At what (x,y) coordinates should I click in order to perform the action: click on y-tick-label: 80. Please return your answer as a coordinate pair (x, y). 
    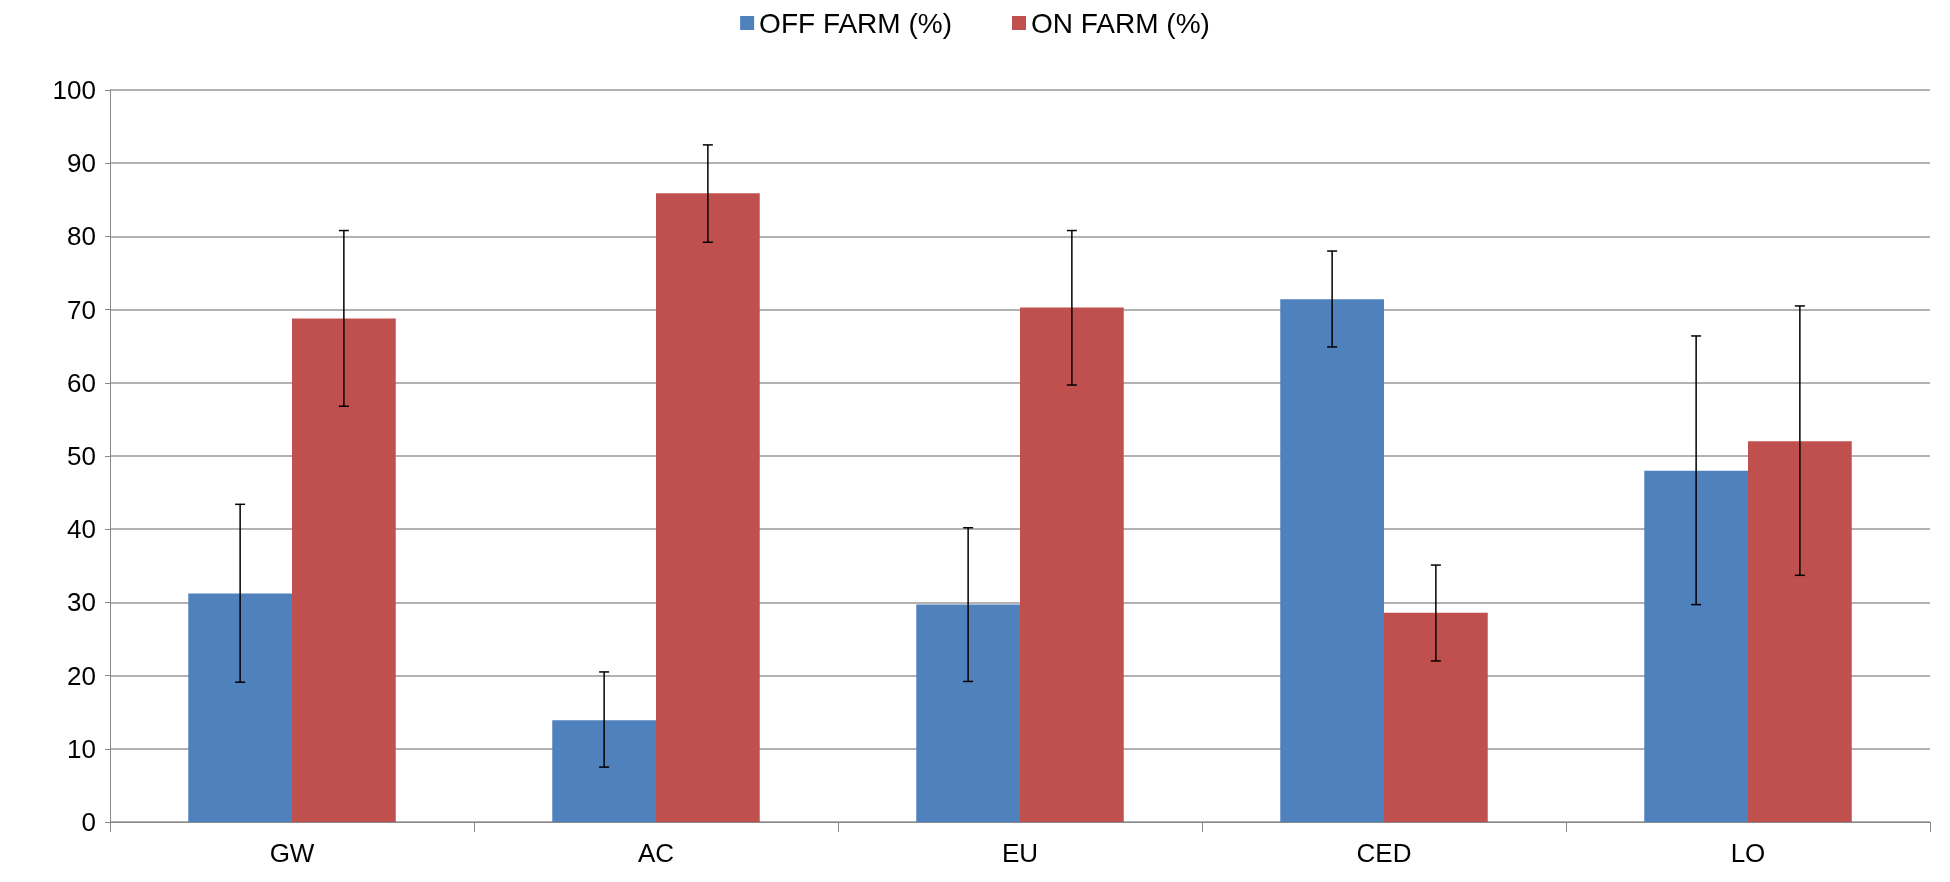
    Looking at the image, I should click on (81, 236).